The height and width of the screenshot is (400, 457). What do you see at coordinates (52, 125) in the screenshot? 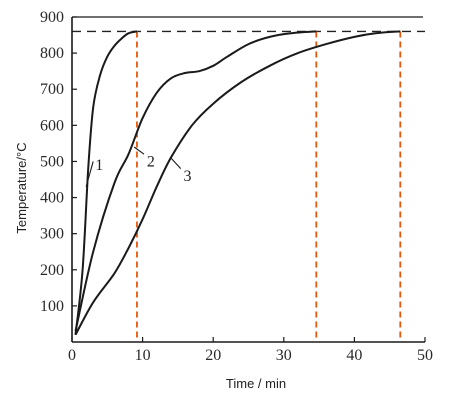
I see `y-tick-label: 600` at bounding box center [52, 125].